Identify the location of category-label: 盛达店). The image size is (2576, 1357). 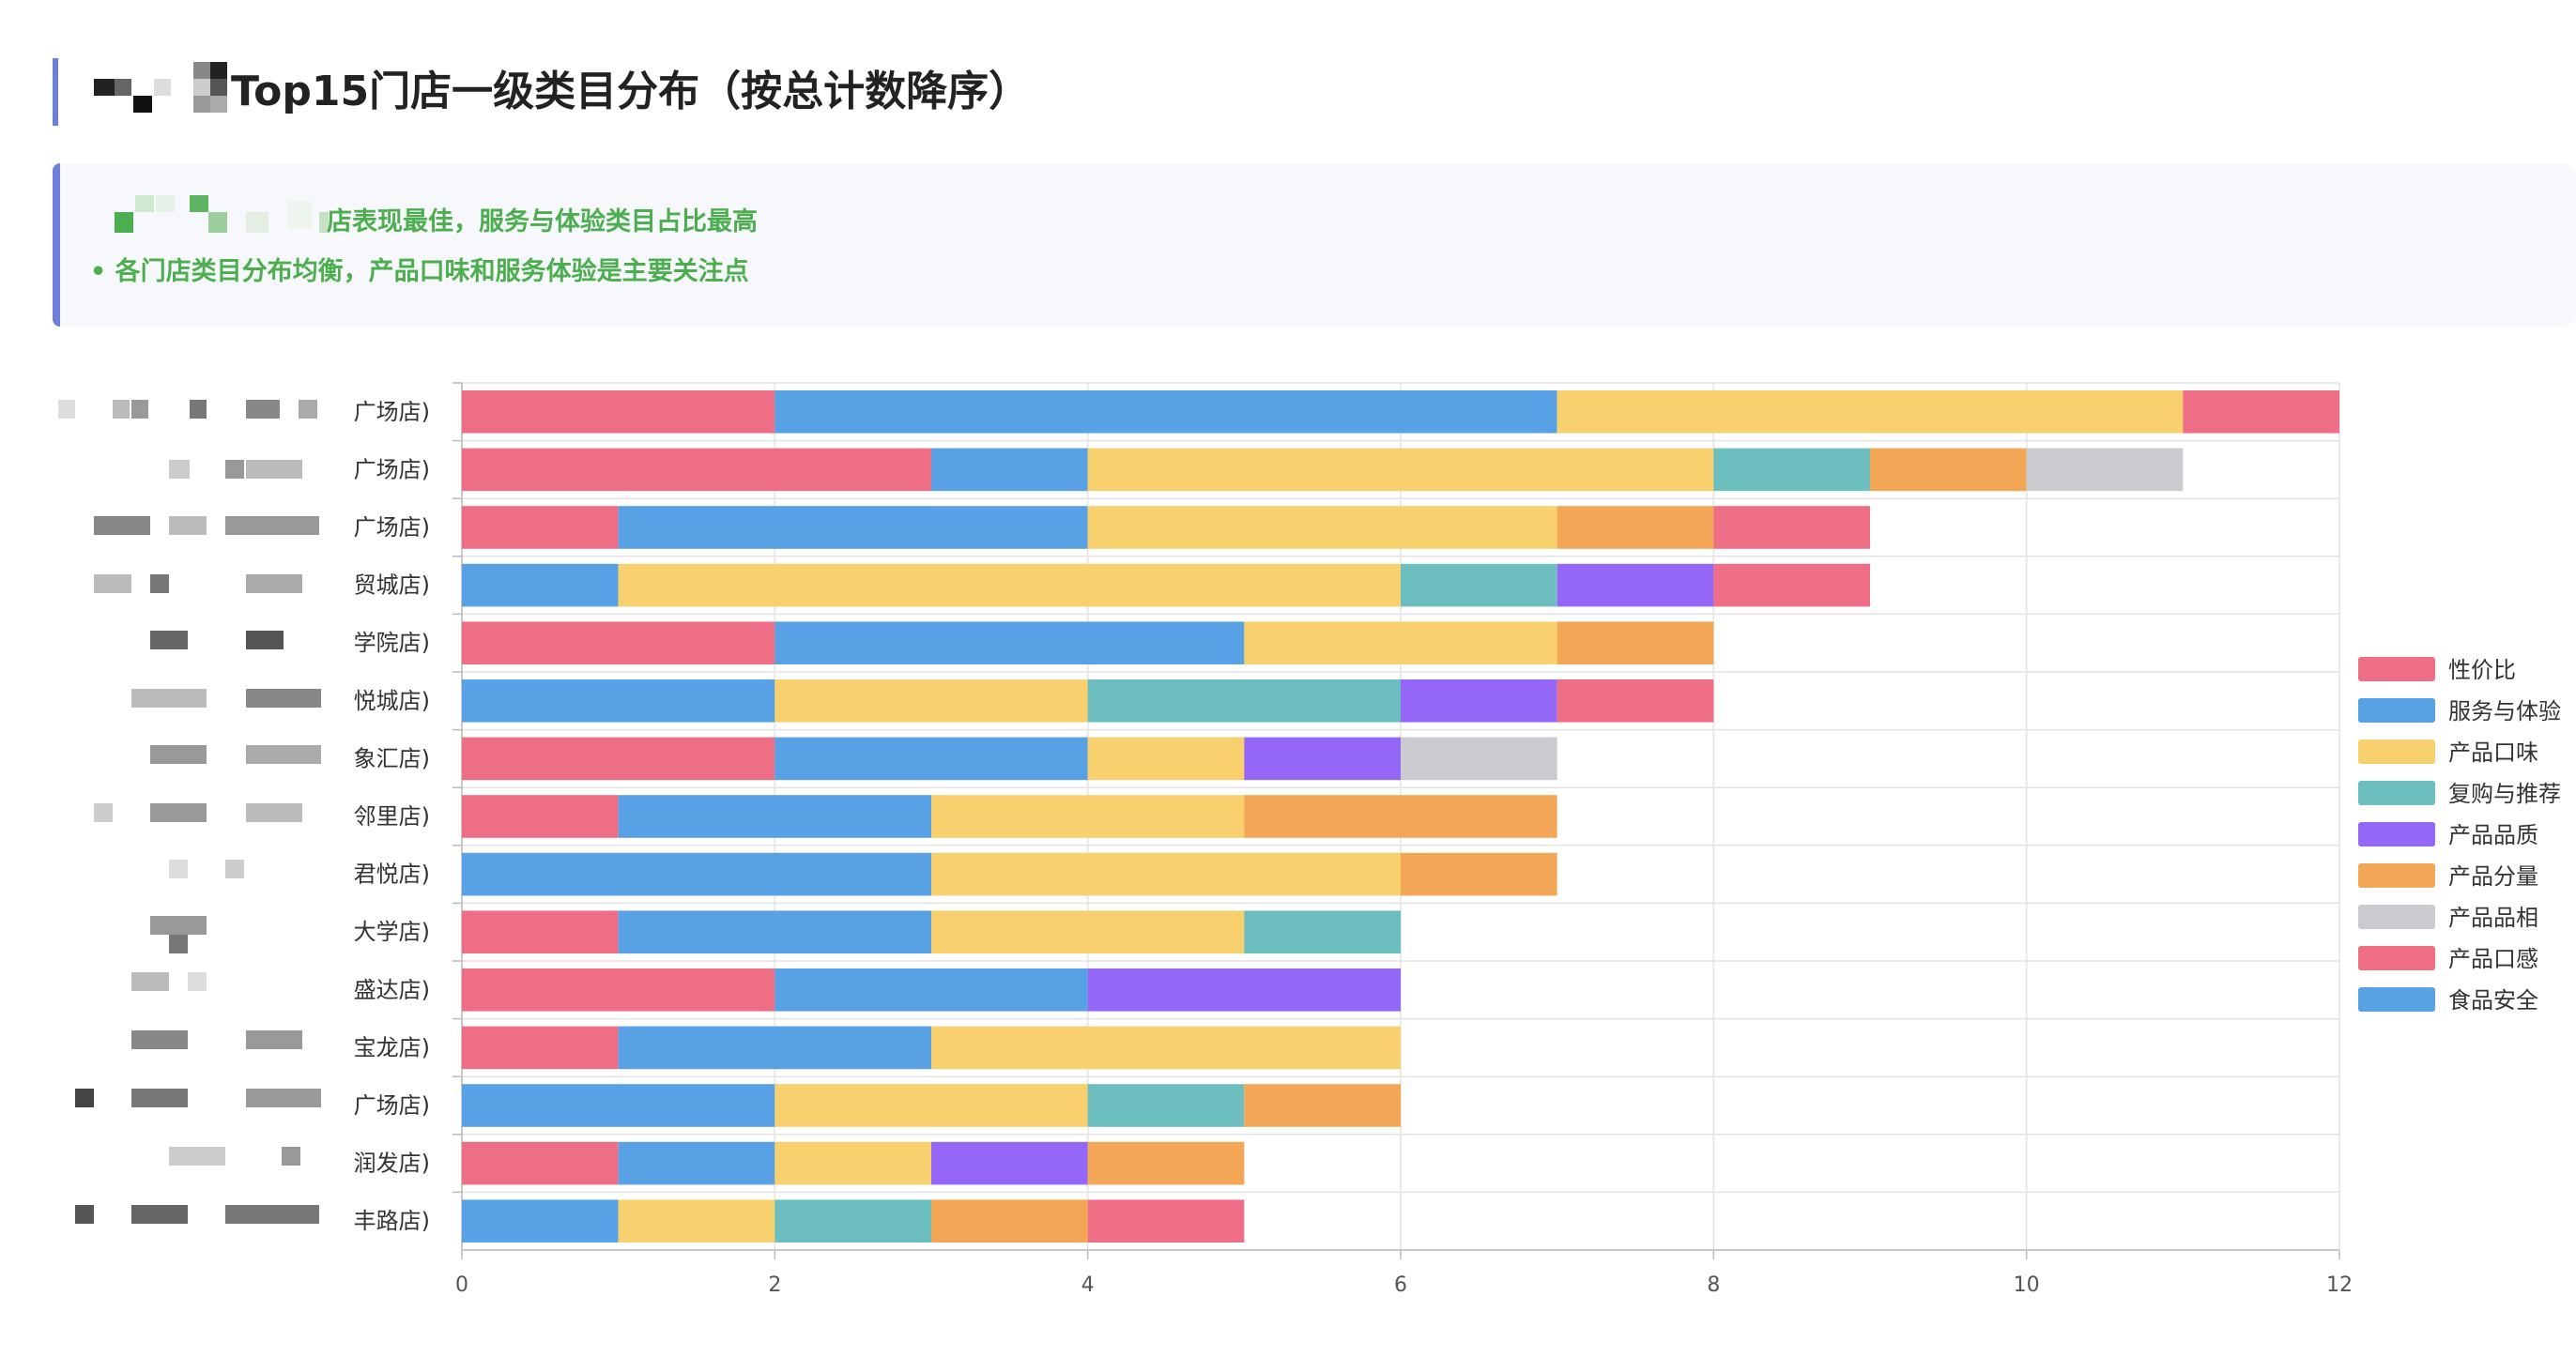
(392, 990).